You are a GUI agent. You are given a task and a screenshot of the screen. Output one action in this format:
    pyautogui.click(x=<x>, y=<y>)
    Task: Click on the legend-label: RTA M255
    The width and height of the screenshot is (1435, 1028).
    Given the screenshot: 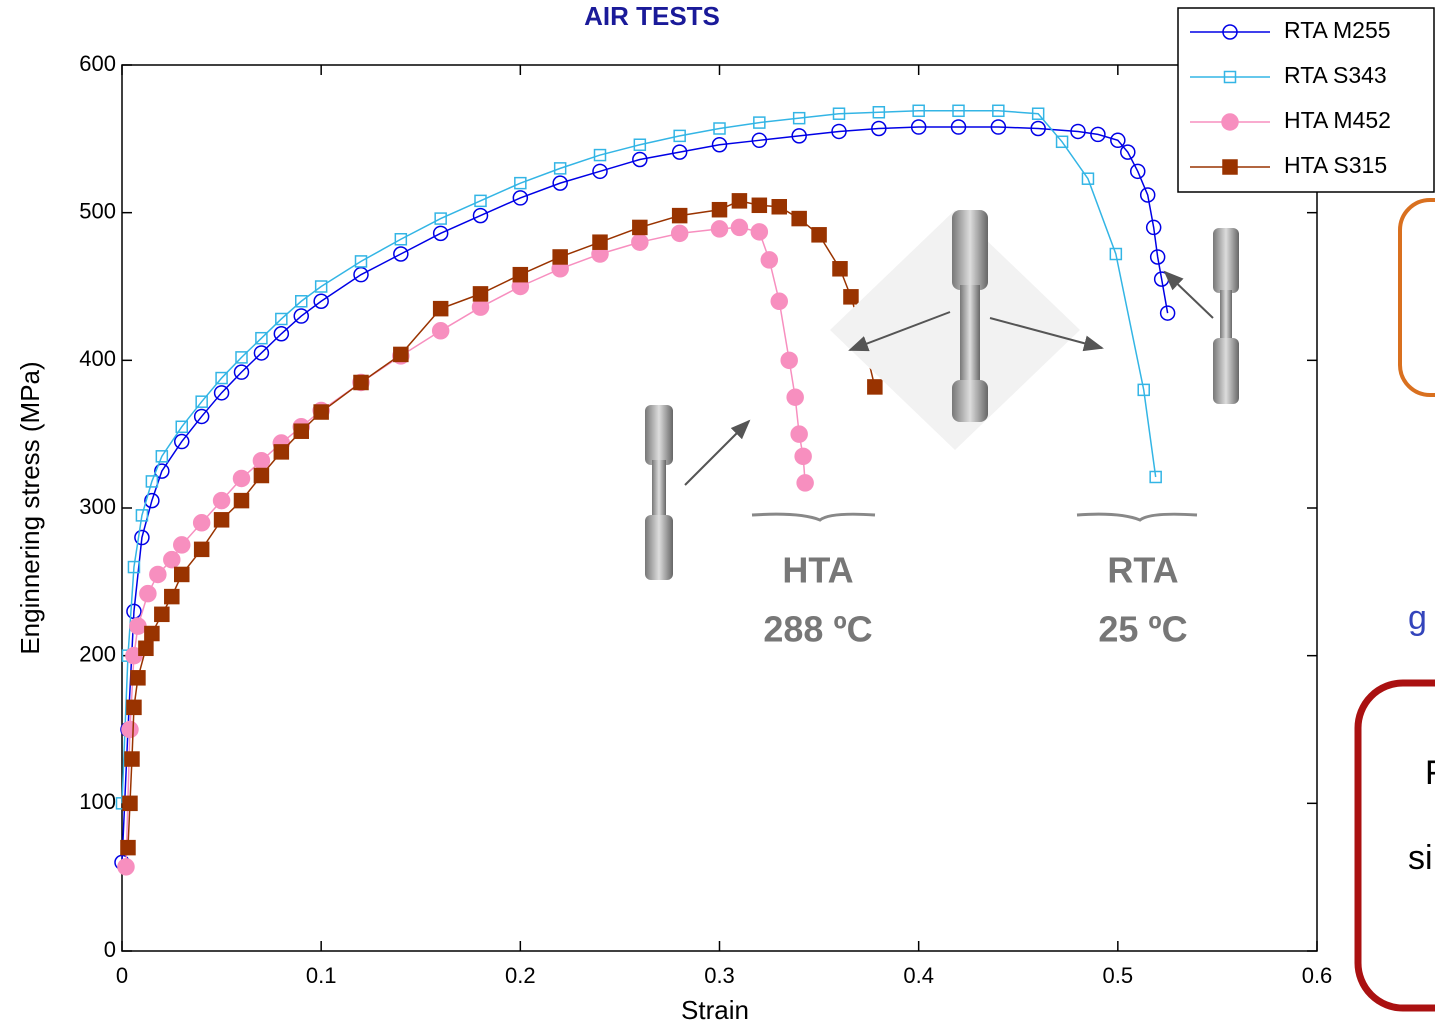 What is the action you would take?
    pyautogui.click(x=1337, y=30)
    